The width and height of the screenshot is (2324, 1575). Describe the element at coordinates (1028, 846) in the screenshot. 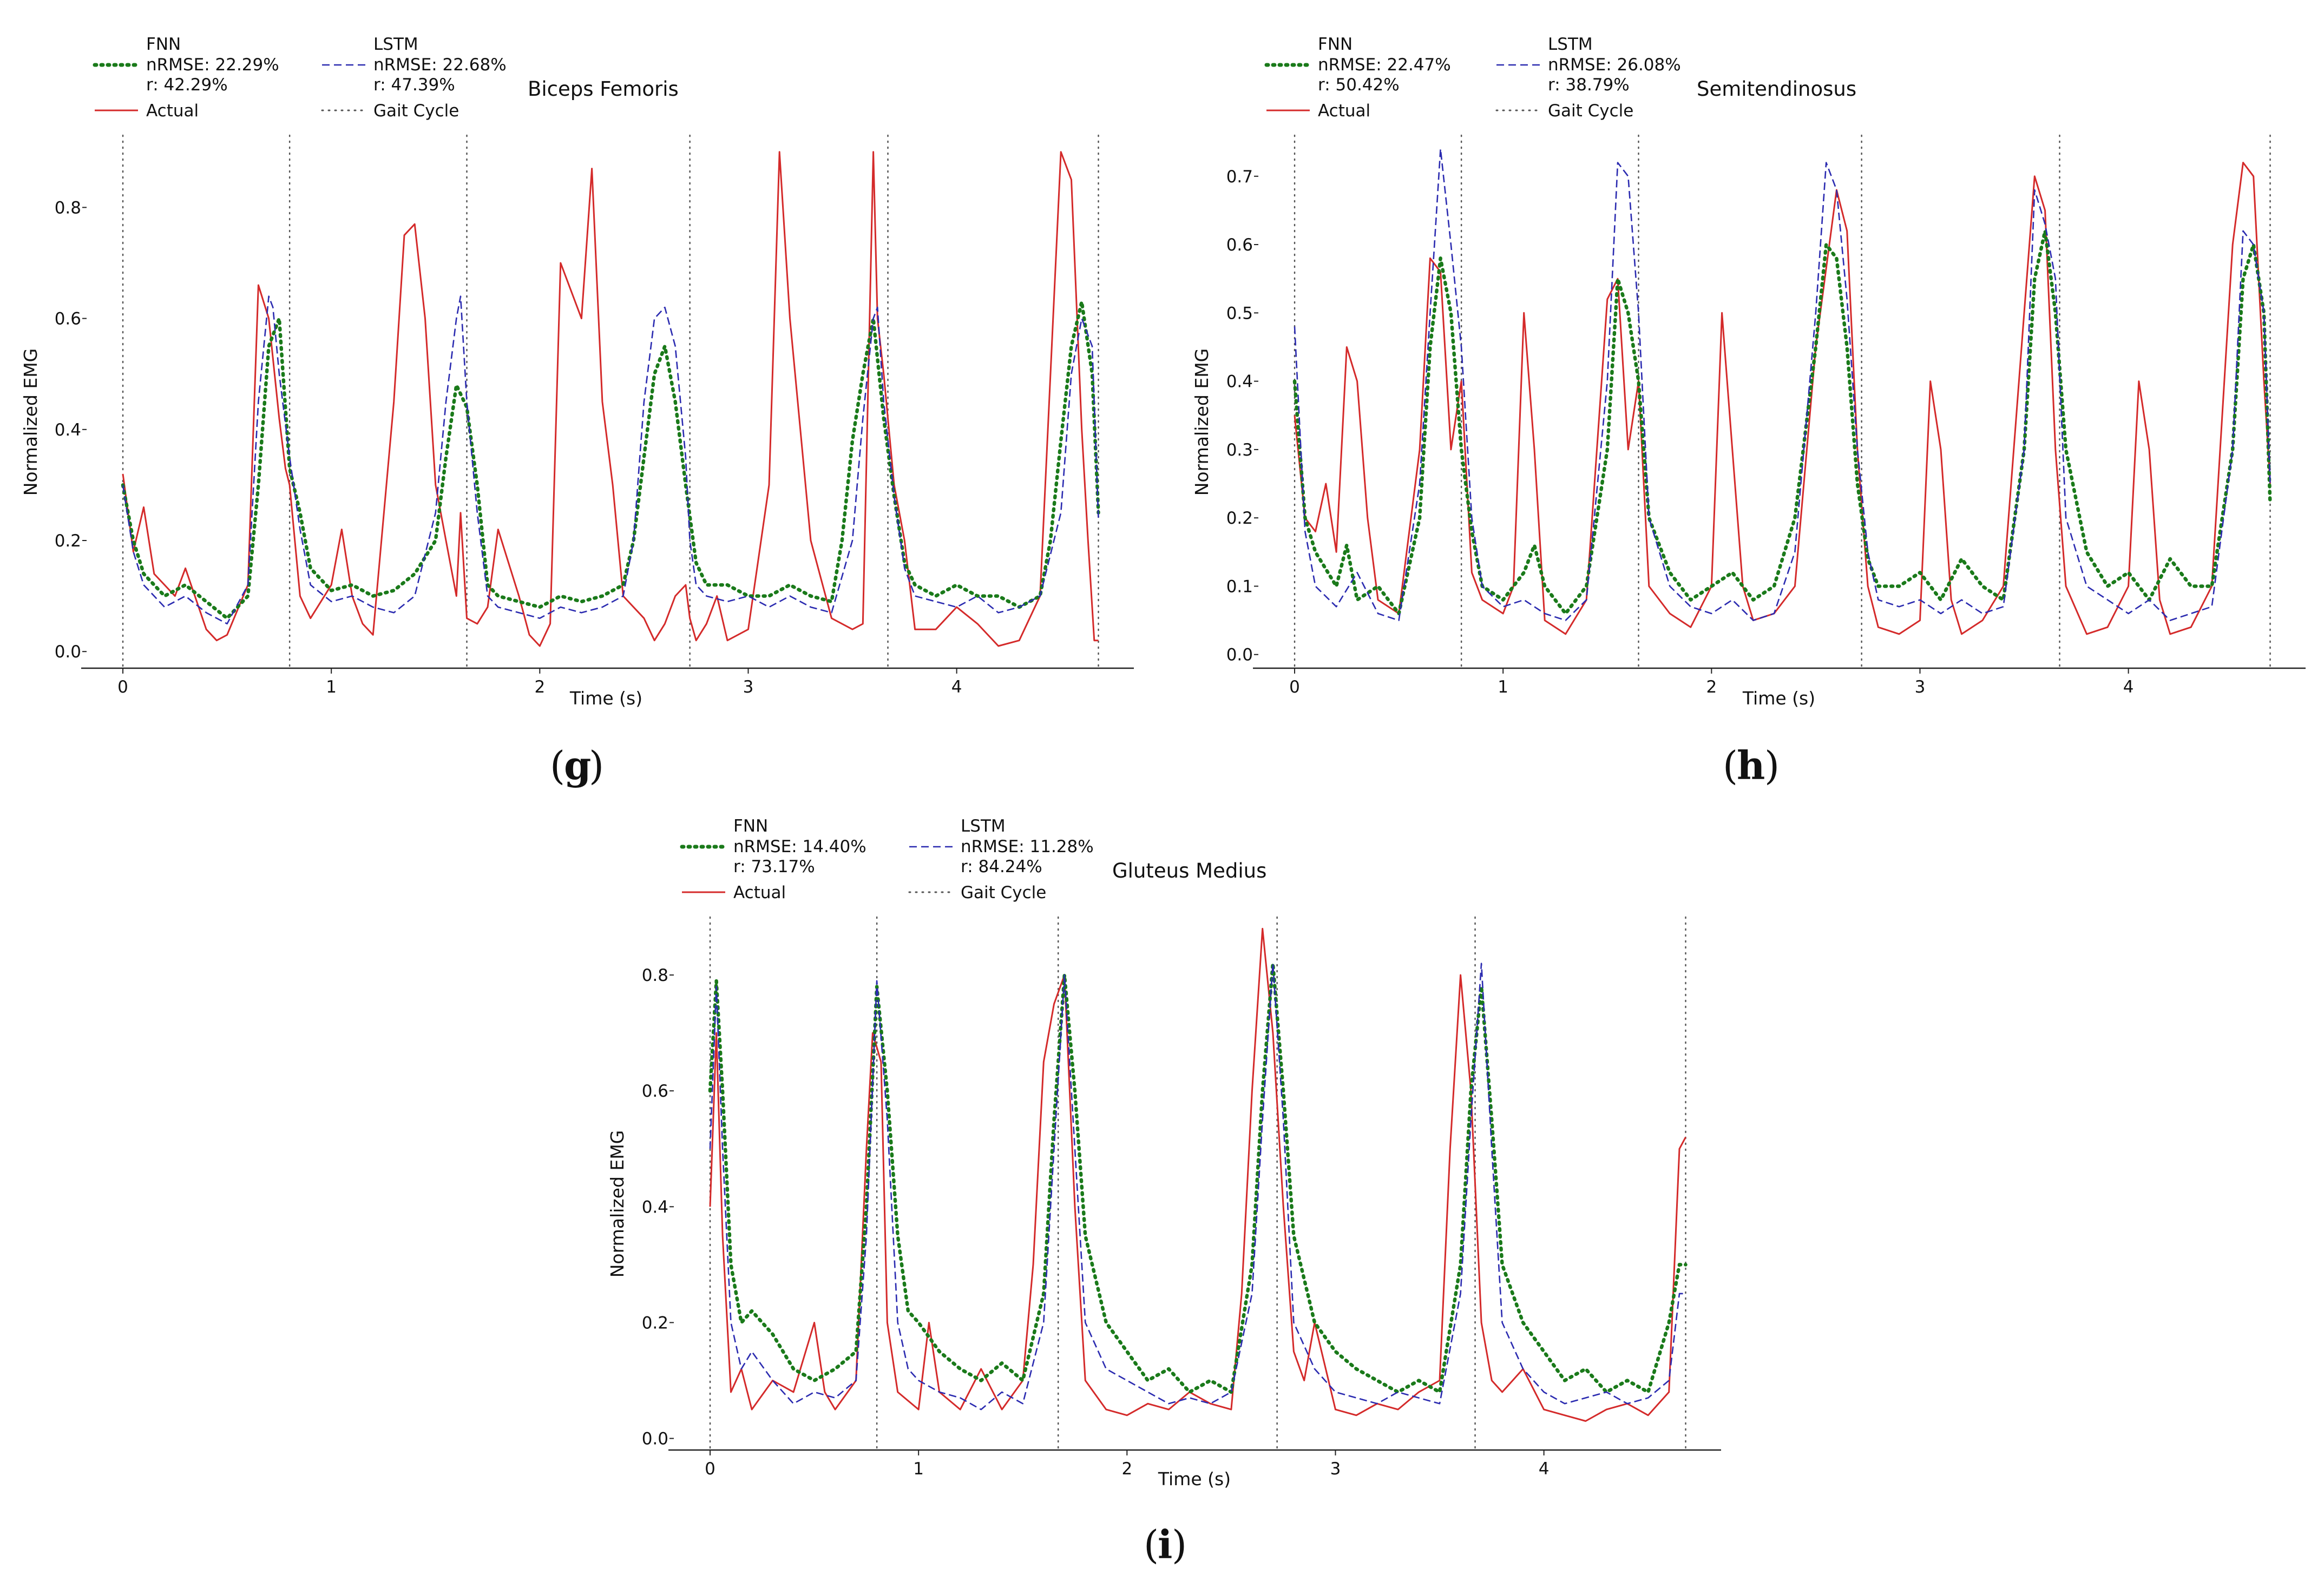

I see `legend-lstm-nrmse: nRMSE: 11.28%` at that location.